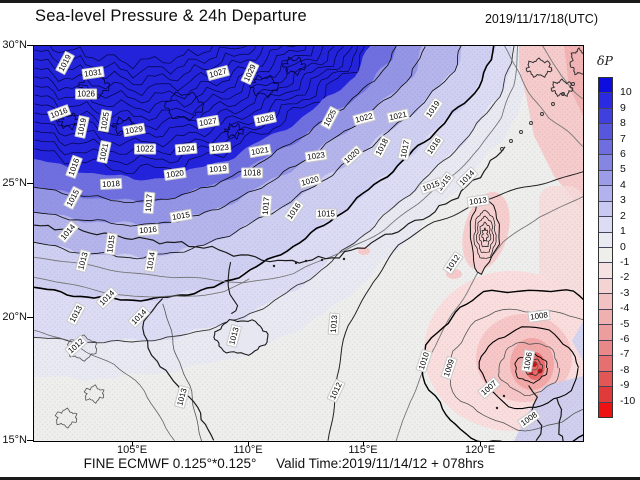  I want to click on colorbar-tick-label: -3, so click(625, 292).